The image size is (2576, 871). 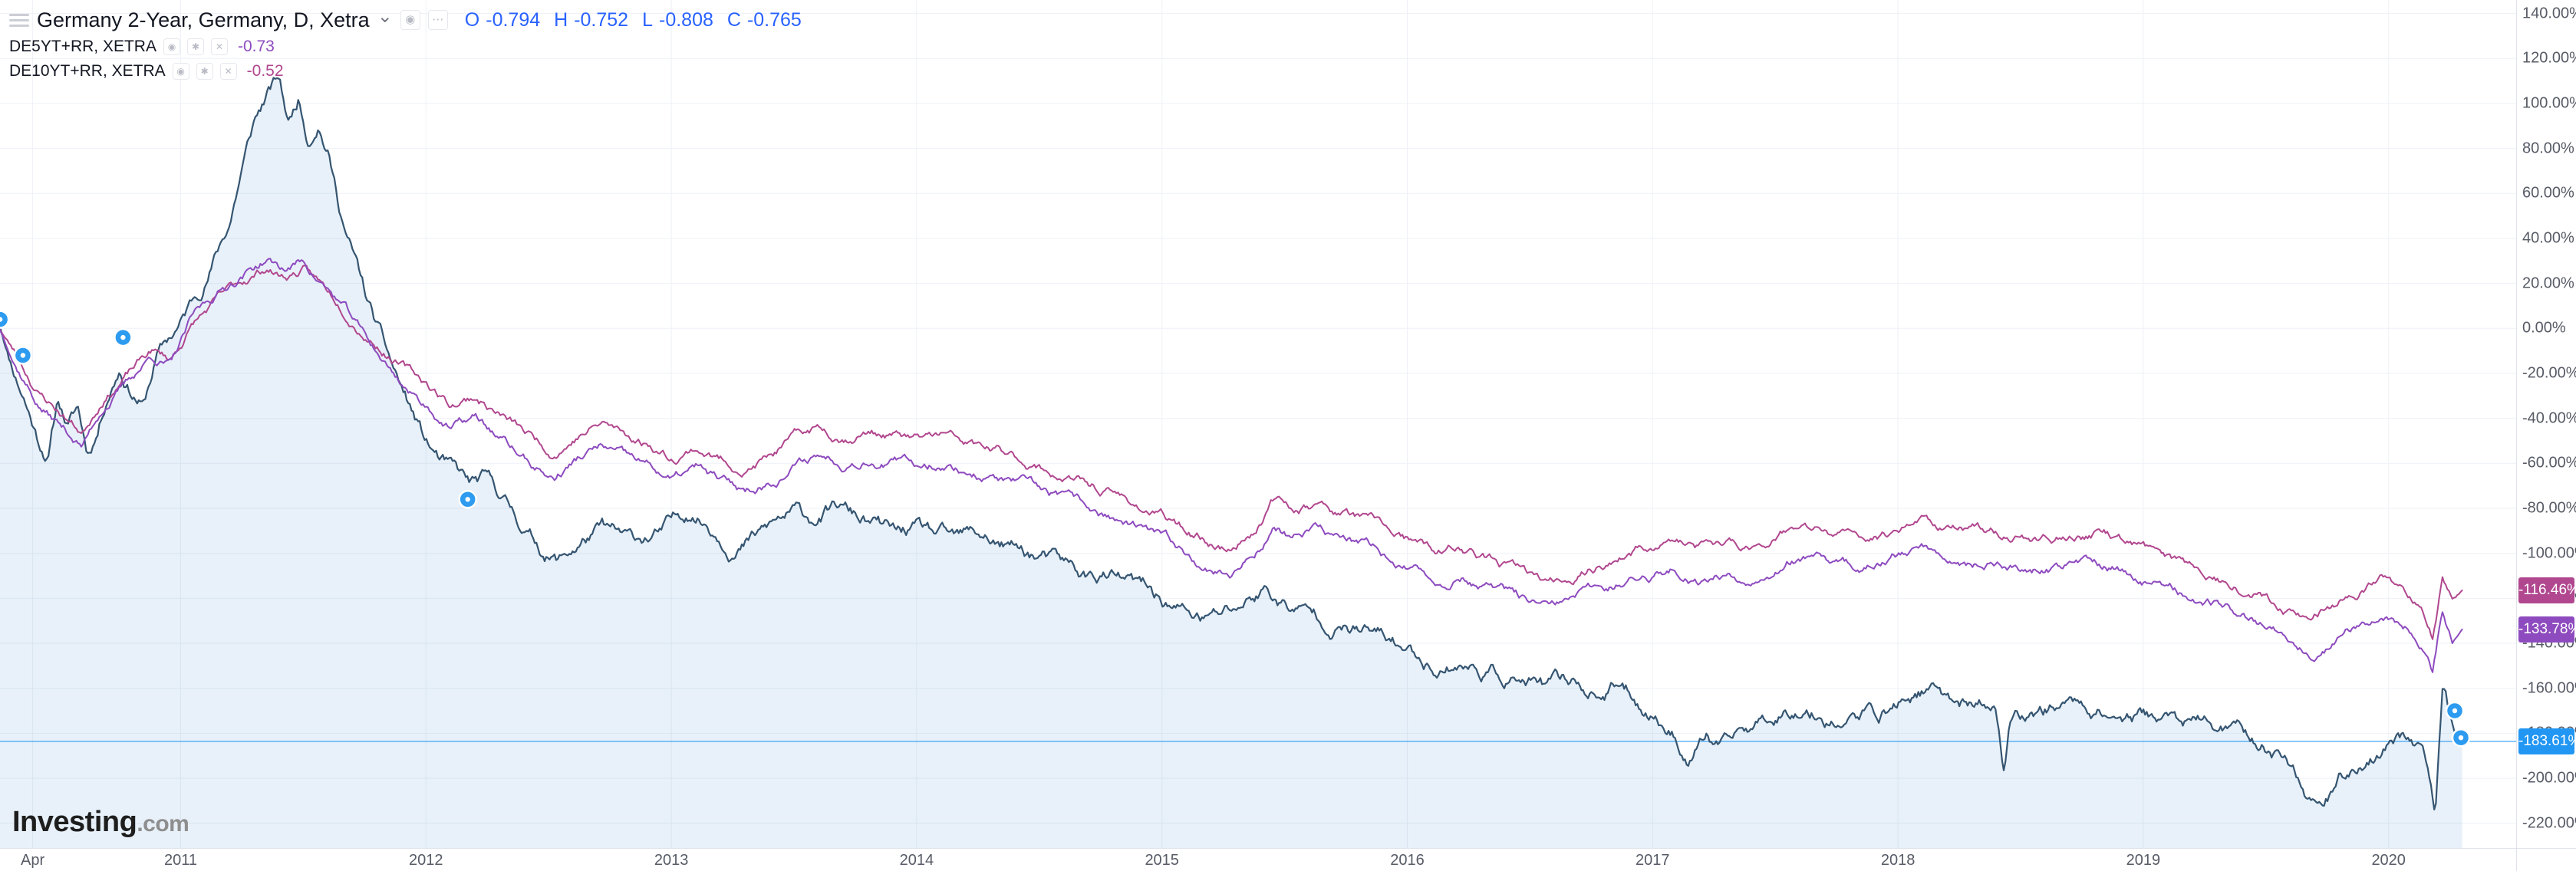 What do you see at coordinates (82, 46) in the screenshot?
I see `compare-symbol-name: DE5YT+RR, XETRA` at bounding box center [82, 46].